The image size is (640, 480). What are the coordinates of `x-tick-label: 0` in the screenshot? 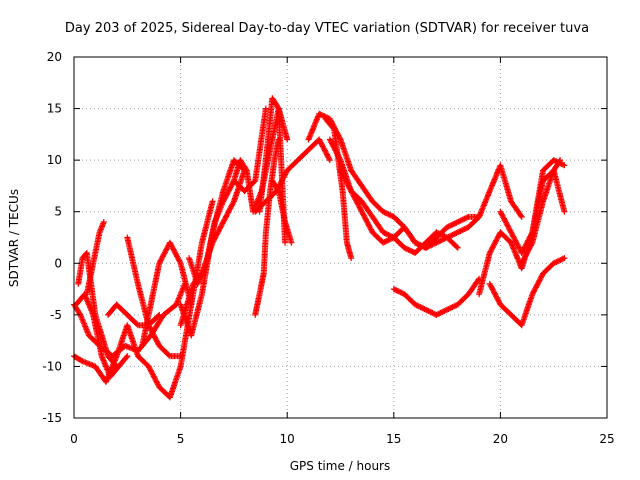 It's located at (74, 439).